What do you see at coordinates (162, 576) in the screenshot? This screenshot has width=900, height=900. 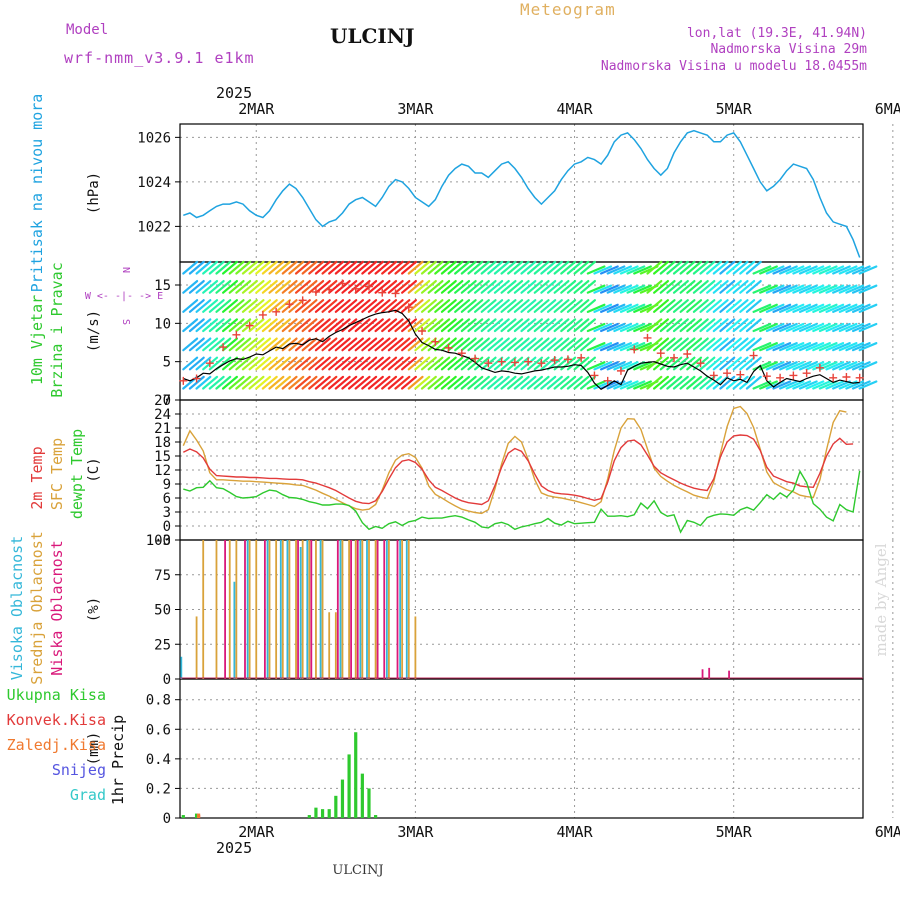 I see `y-tick-label: 75` at bounding box center [162, 576].